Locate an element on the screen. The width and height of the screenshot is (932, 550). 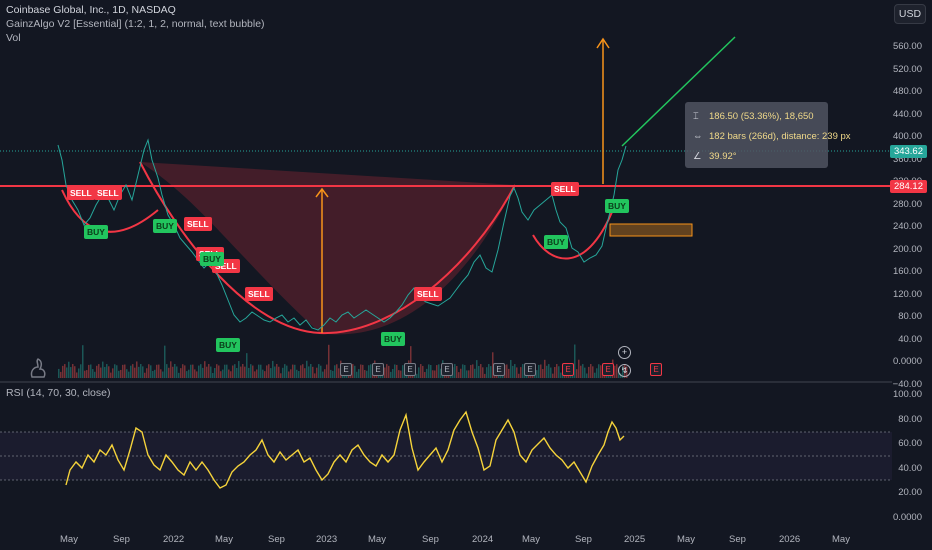
price-axis-label: 560.00 is located at coordinates (907, 46).